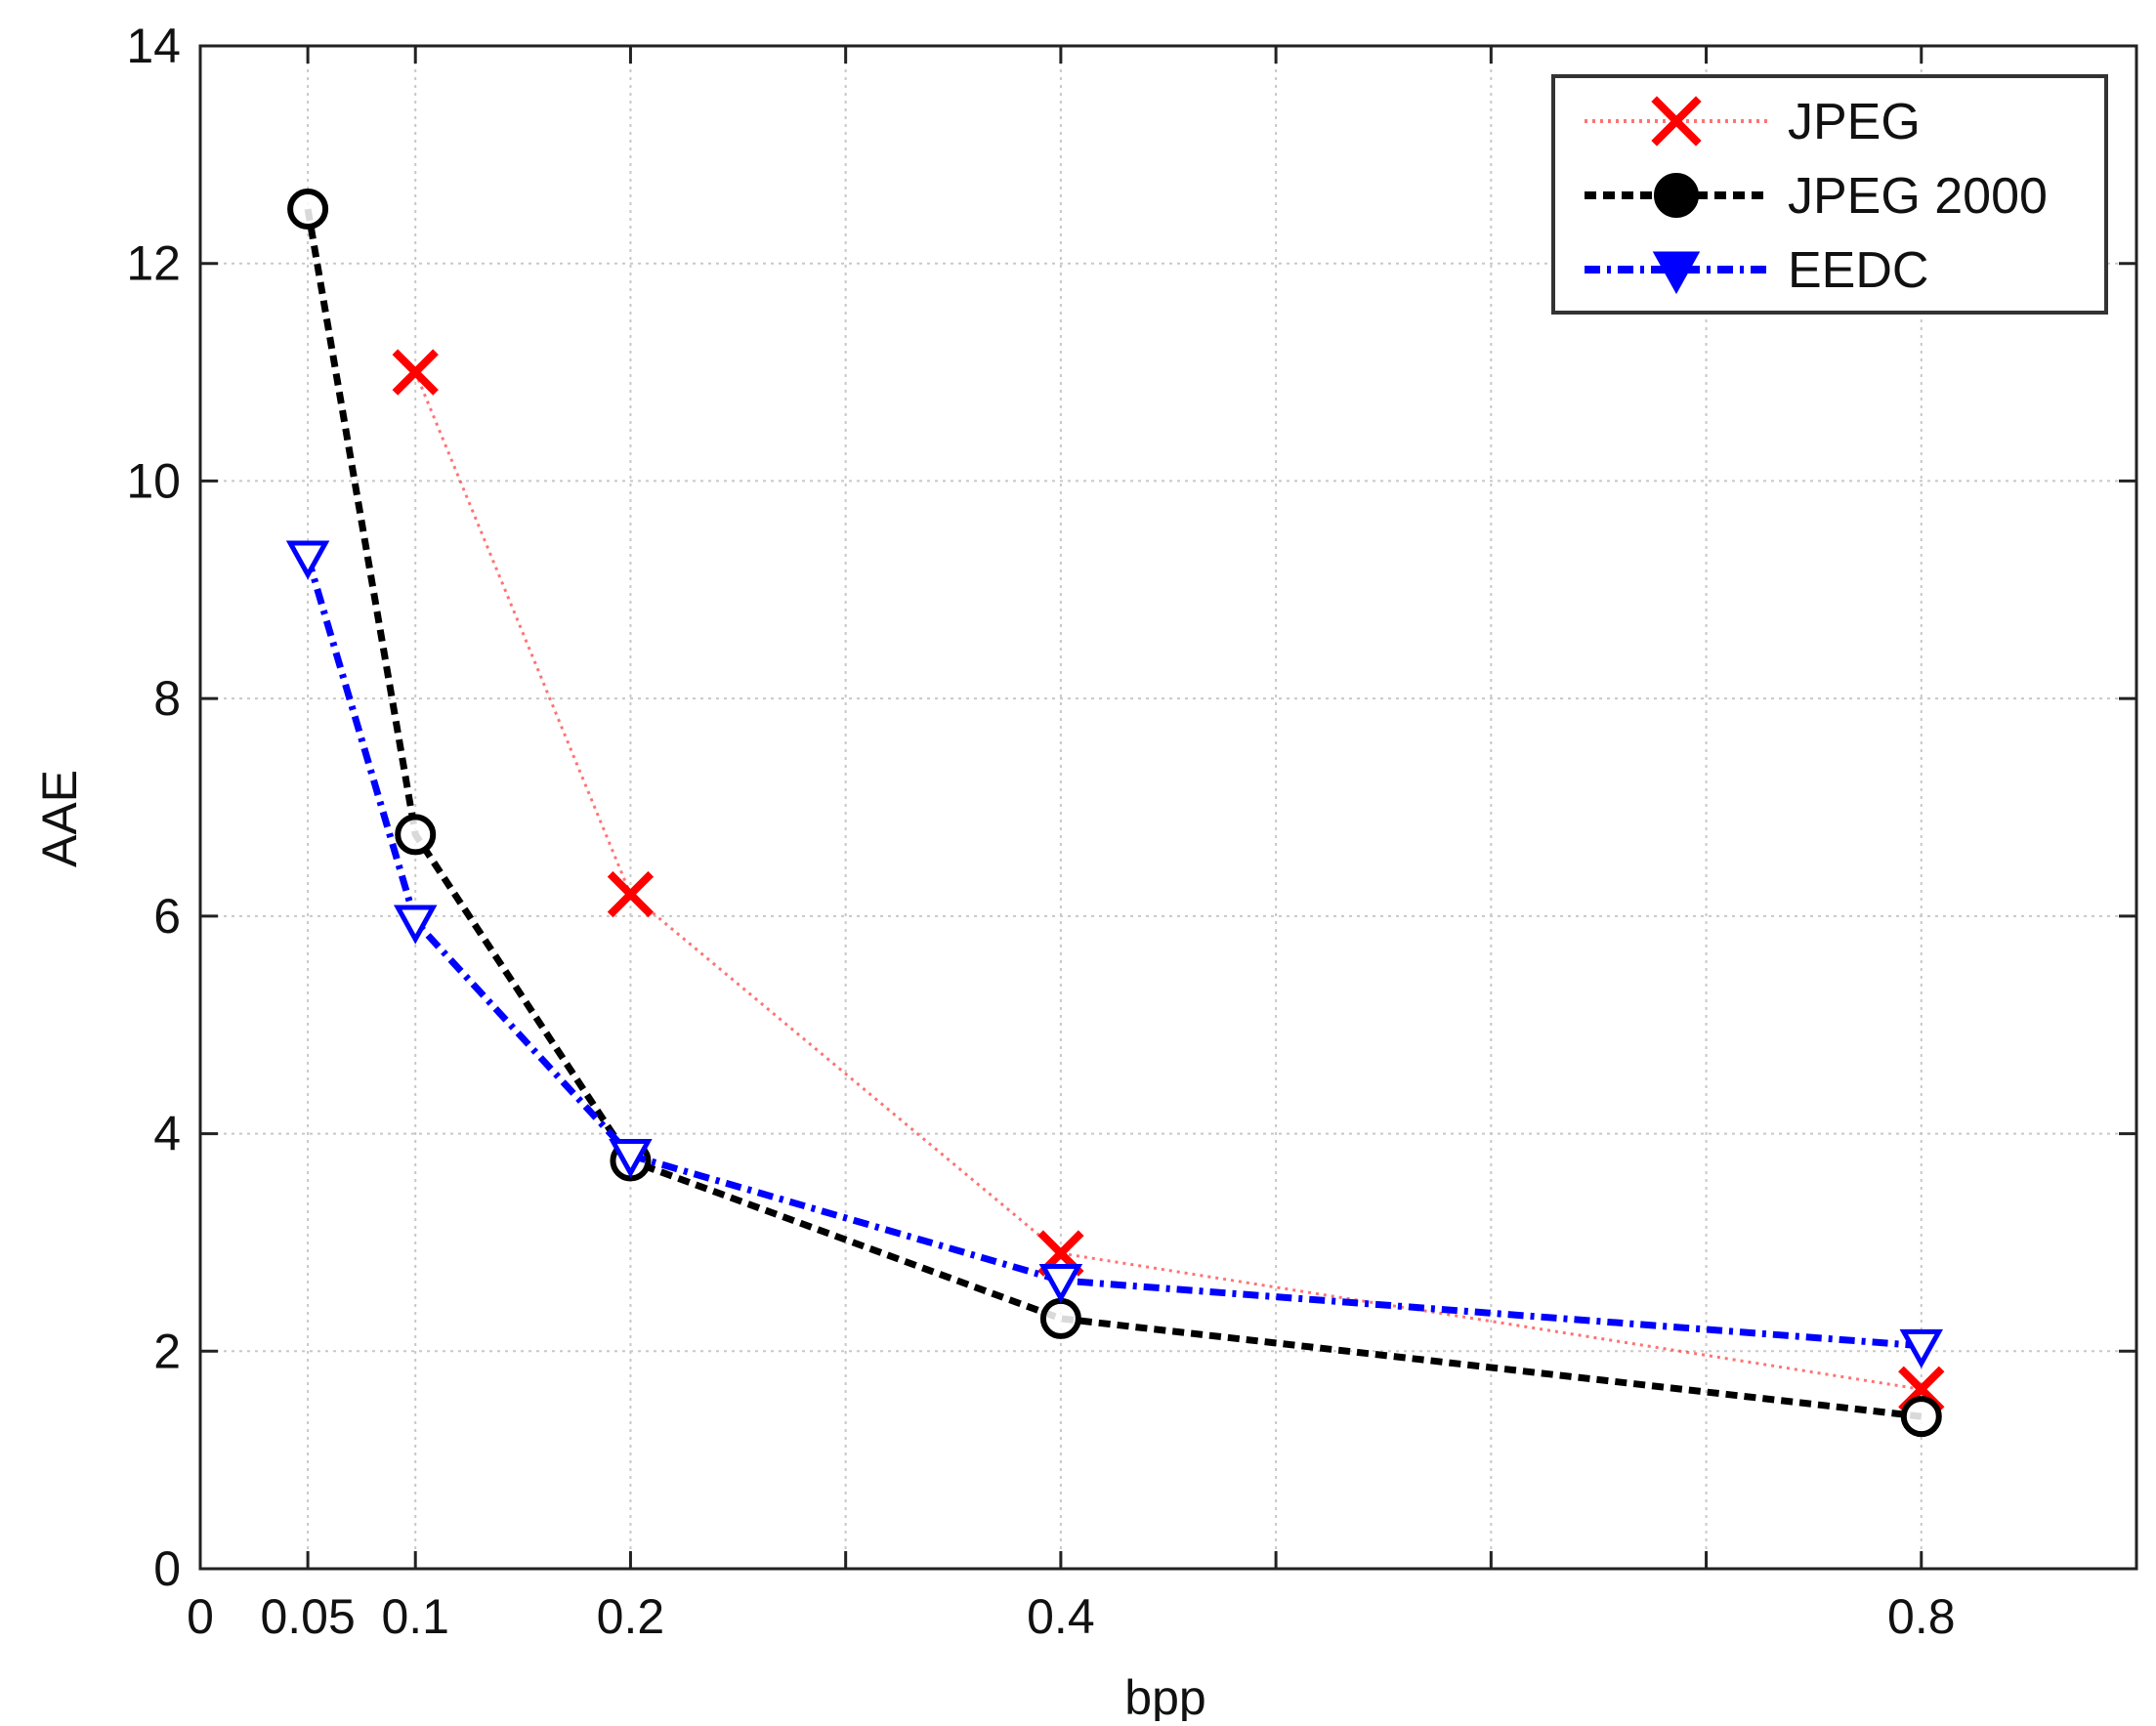 The width and height of the screenshot is (2156, 1726). What do you see at coordinates (167, 1568) in the screenshot?
I see `y-tick-label: 0` at bounding box center [167, 1568].